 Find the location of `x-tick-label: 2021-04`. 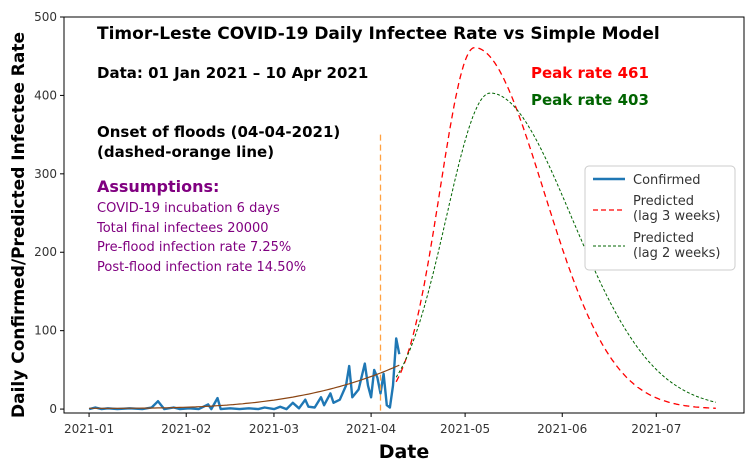

x-tick-label: 2021-04 is located at coordinates (371, 429).